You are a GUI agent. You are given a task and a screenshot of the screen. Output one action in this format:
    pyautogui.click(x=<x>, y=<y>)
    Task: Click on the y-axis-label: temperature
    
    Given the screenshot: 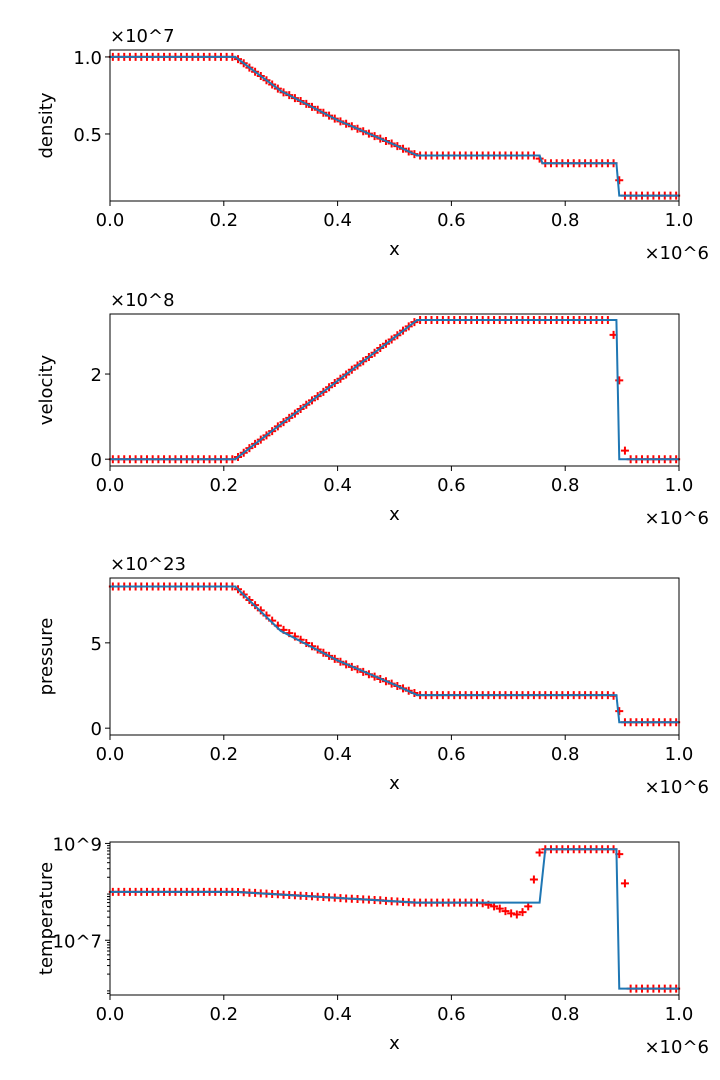 What is the action you would take?
    pyautogui.click(x=46, y=918)
    